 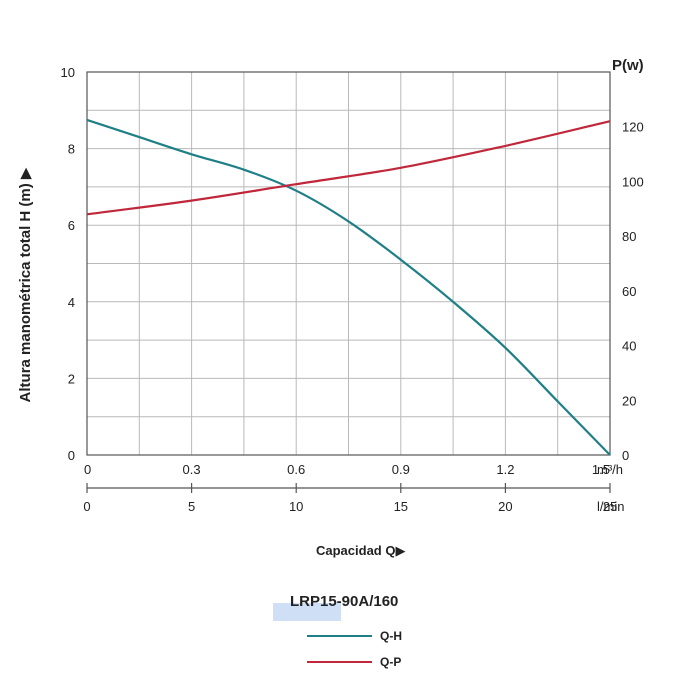 What do you see at coordinates (86, 506) in the screenshot?
I see `x-tick-label-lmin: 0` at bounding box center [86, 506].